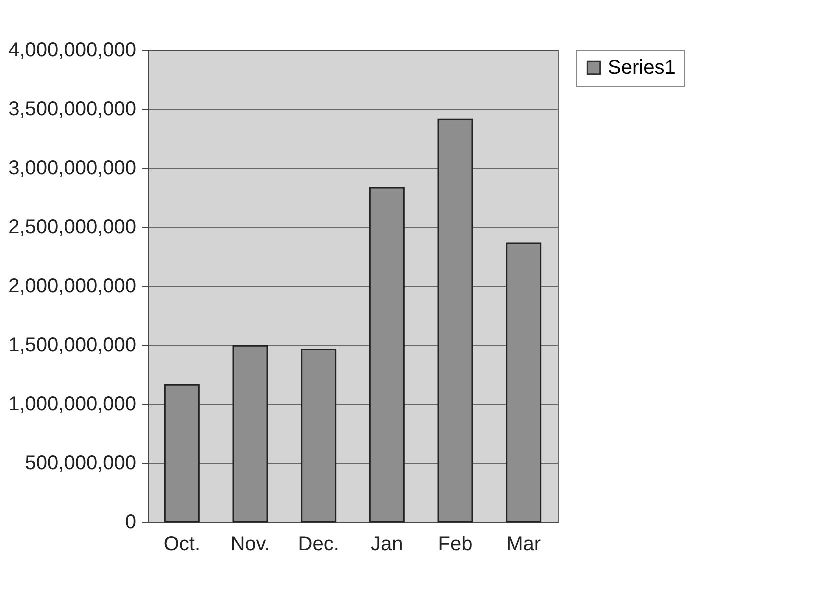  What do you see at coordinates (72, 51) in the screenshot?
I see `y-tick-label: 4,000,000,000` at bounding box center [72, 51].